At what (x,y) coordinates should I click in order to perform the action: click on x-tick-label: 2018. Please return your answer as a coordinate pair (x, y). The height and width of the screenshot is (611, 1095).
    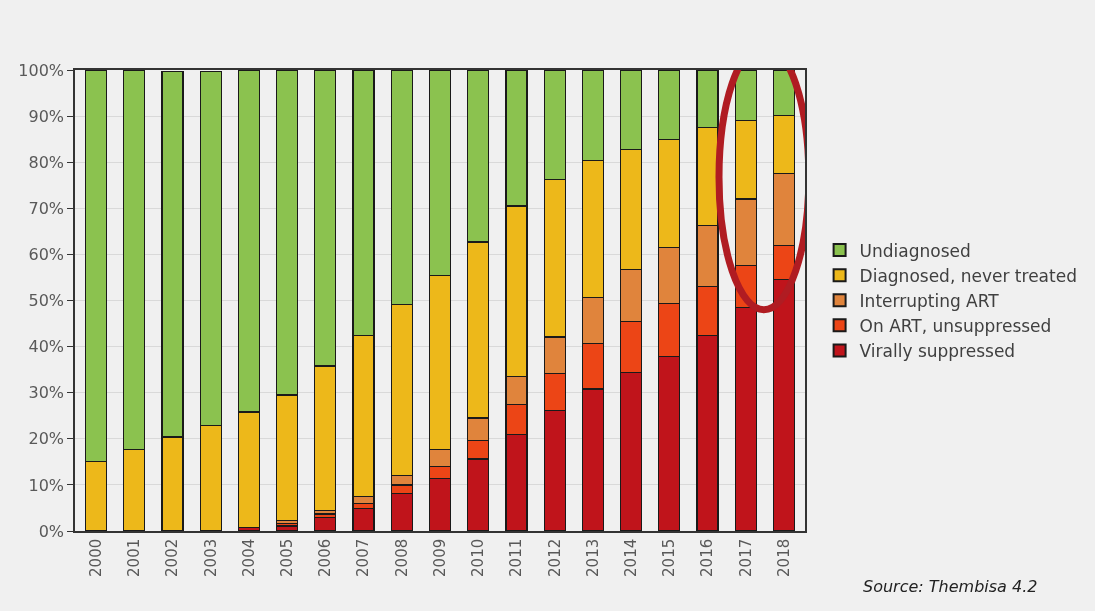
    Looking at the image, I should click on (783, 557).